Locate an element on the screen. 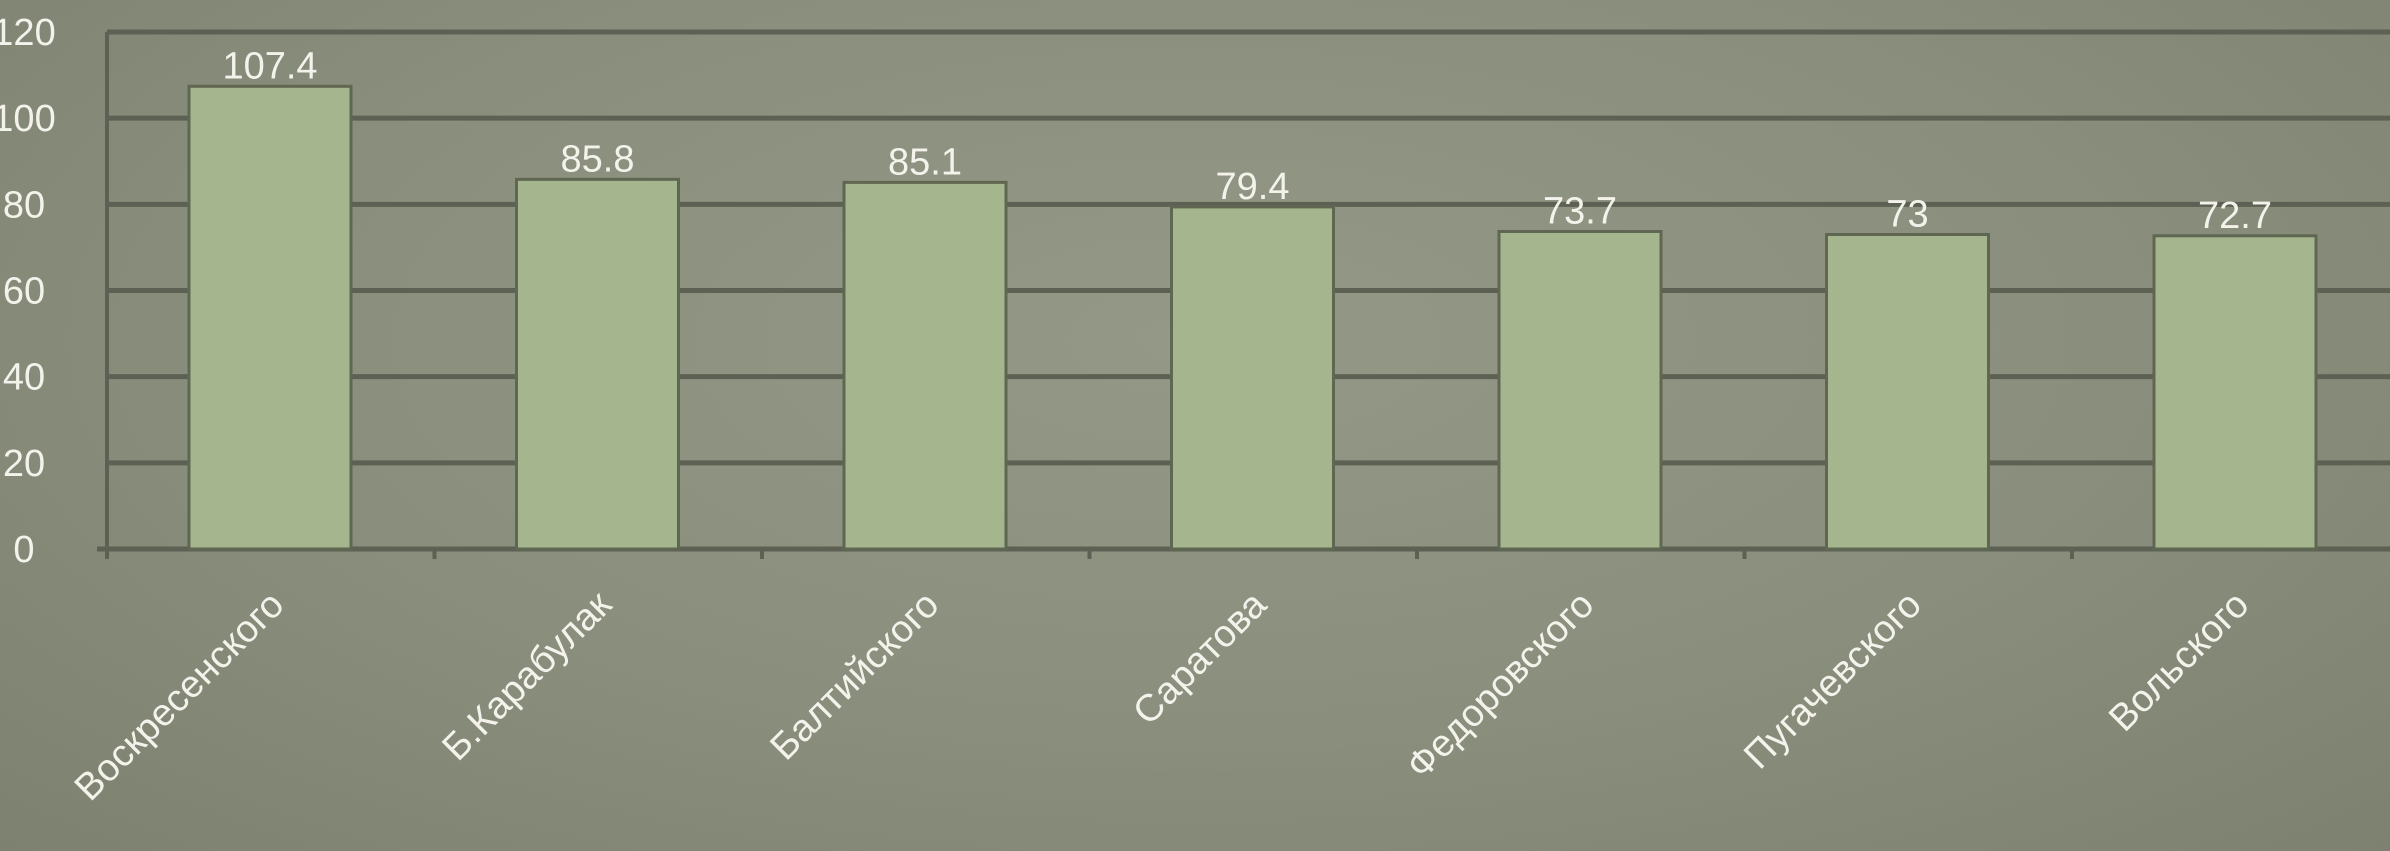 This screenshot has height=851, width=2390. category-label-2: Б.Карабулак is located at coordinates (528, 676).